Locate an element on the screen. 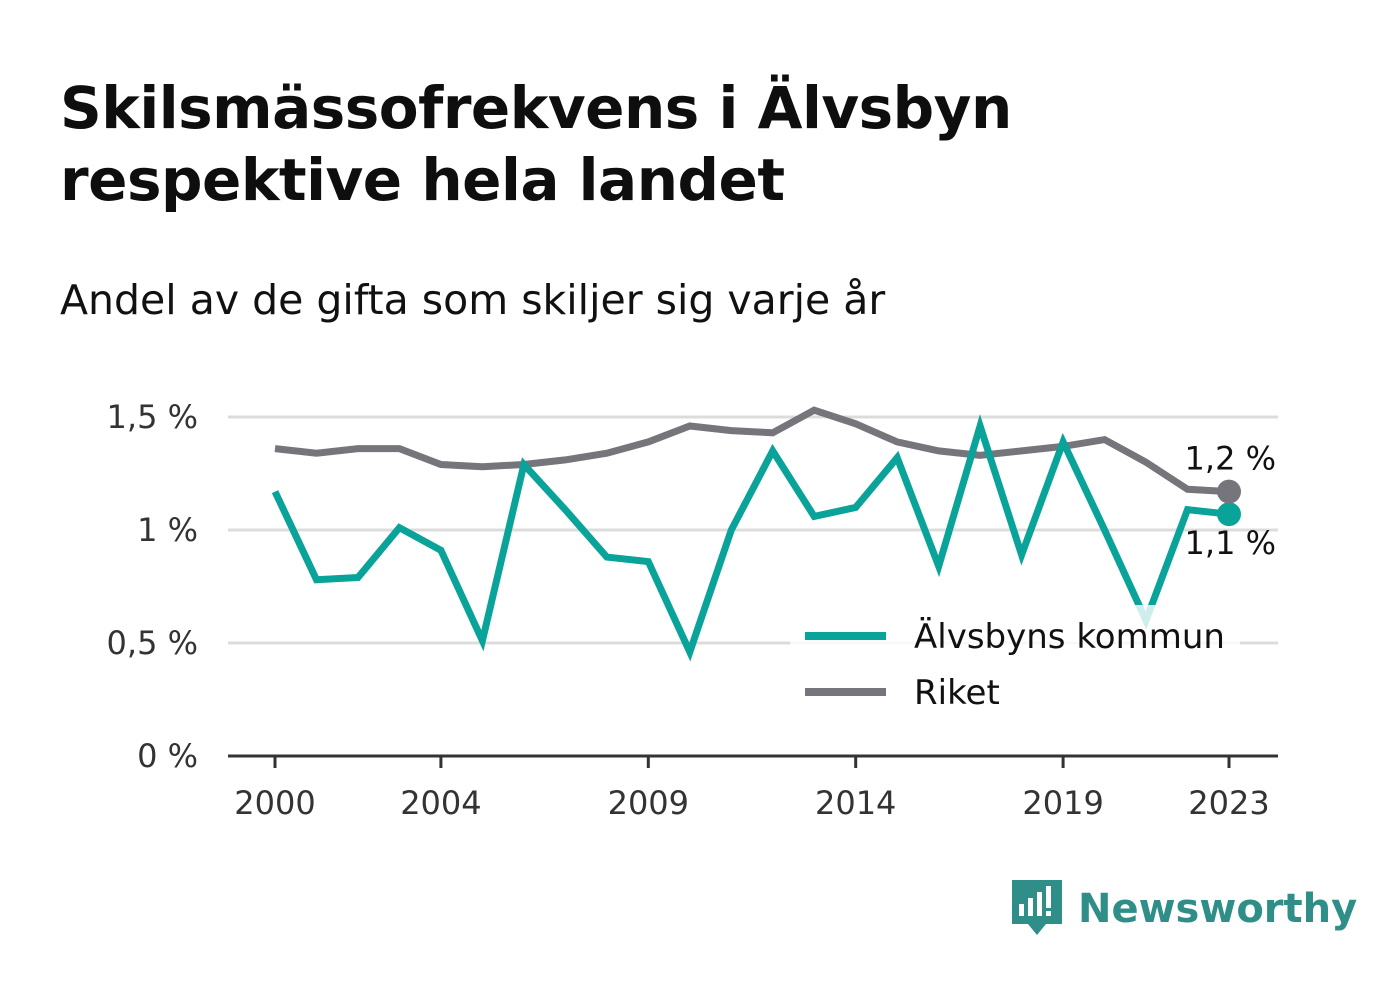 The image size is (1382, 999). series-end-label: 1,1 % is located at coordinates (1230, 543).